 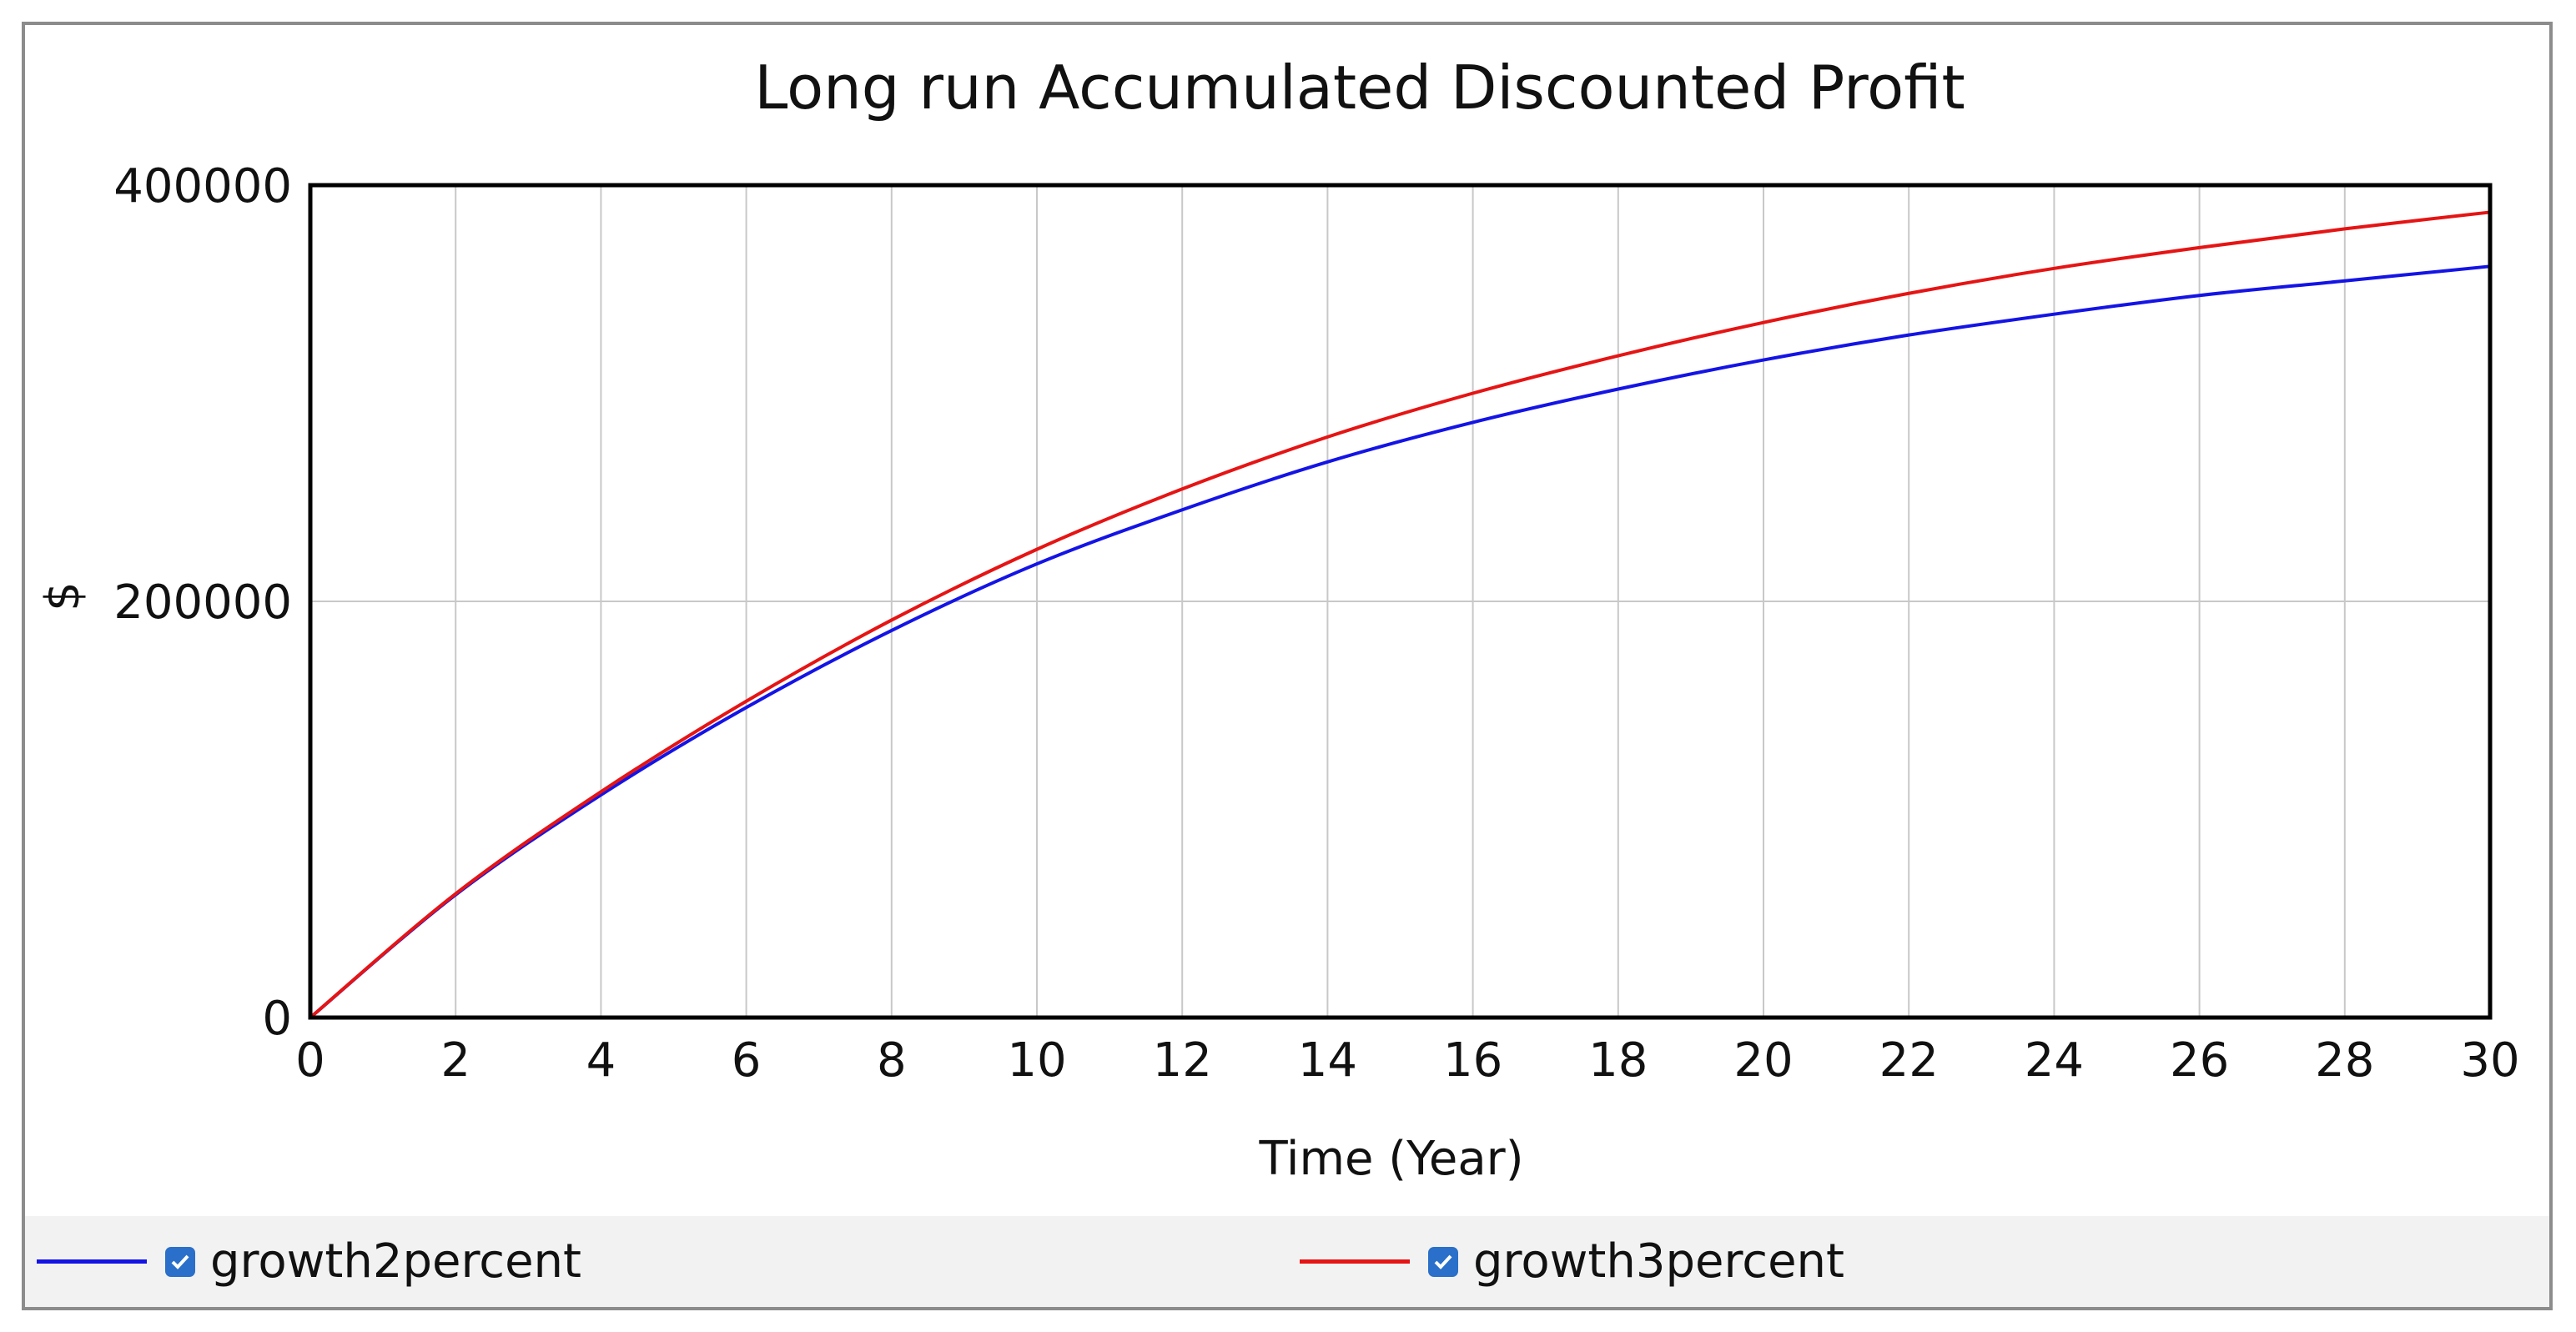 I want to click on x-tick-label: 16, so click(x=1472, y=1060).